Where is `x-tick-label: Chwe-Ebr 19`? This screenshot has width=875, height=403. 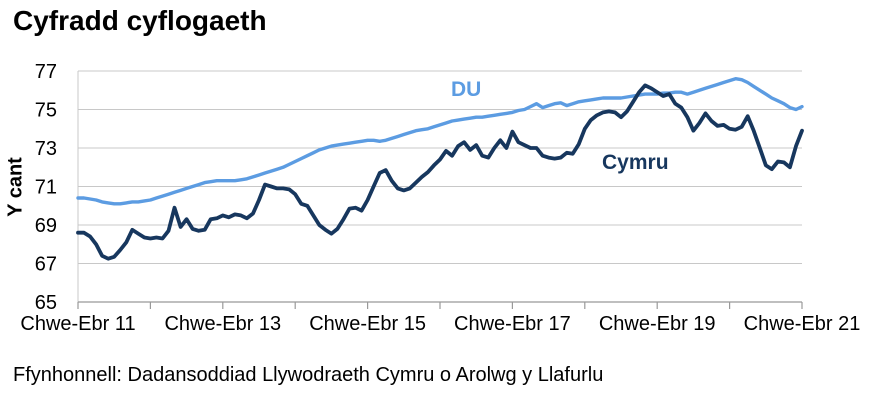 x-tick-label: Chwe-Ebr 19 is located at coordinates (657, 324).